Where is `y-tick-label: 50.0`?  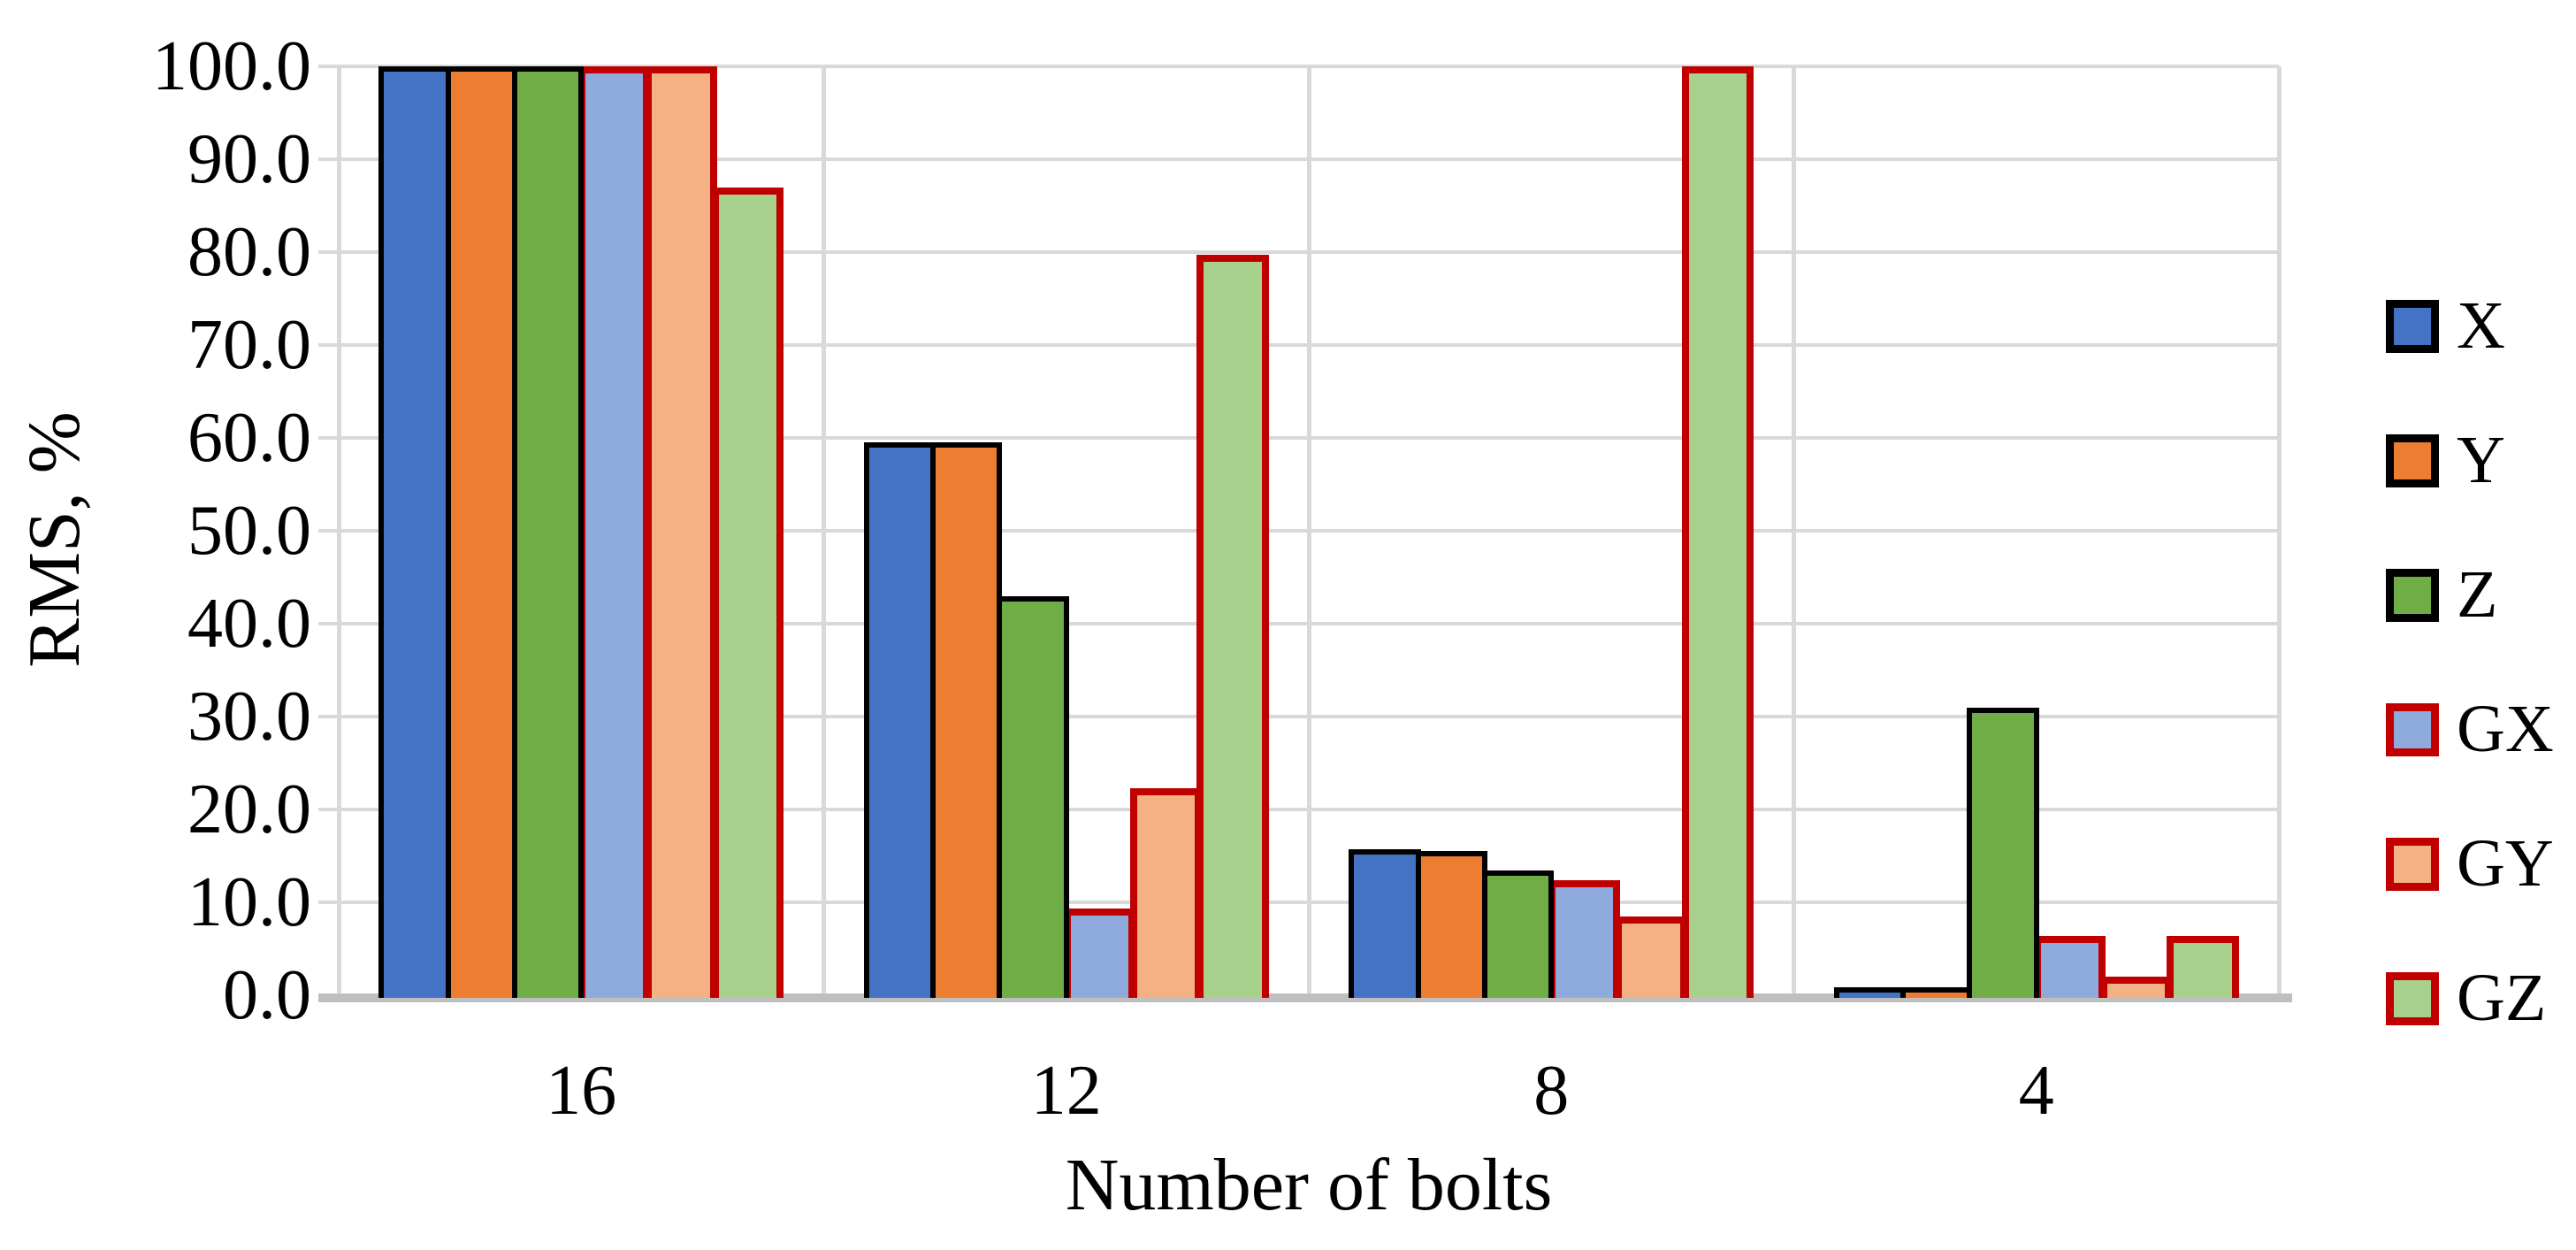
y-tick-label: 50.0 is located at coordinates (249, 531).